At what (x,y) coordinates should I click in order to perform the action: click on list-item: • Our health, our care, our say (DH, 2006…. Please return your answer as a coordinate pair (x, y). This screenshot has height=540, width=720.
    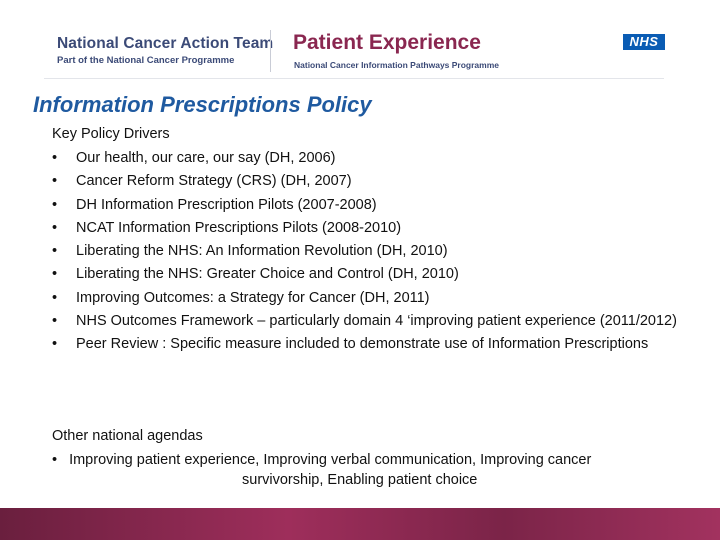
    Looking at the image, I should click on (372, 159).